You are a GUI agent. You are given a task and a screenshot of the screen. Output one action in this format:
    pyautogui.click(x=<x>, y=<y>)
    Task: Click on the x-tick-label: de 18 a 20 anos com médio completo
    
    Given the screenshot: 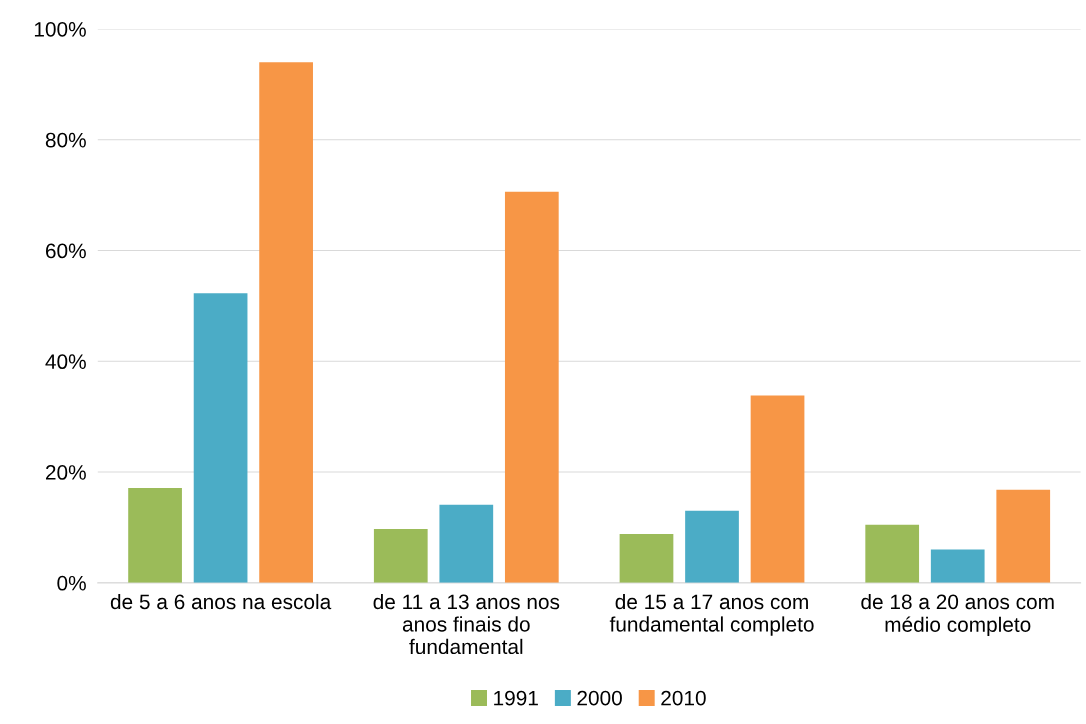 What is the action you would take?
    pyautogui.click(x=957, y=615)
    